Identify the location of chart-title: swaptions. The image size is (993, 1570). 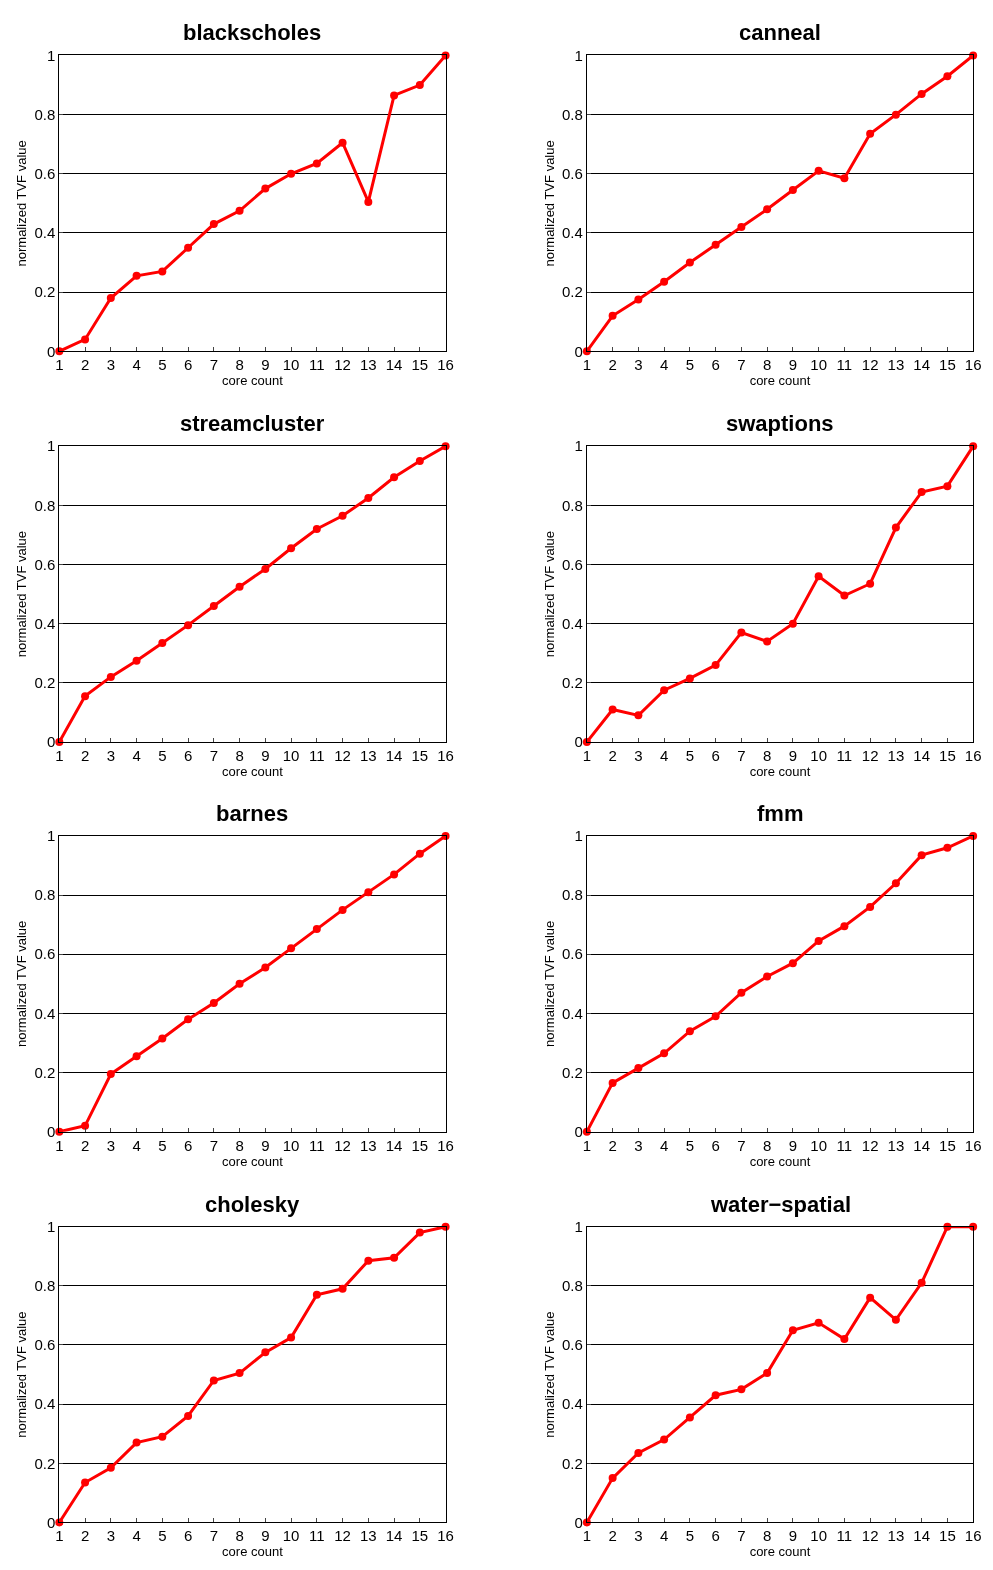
(780, 423).